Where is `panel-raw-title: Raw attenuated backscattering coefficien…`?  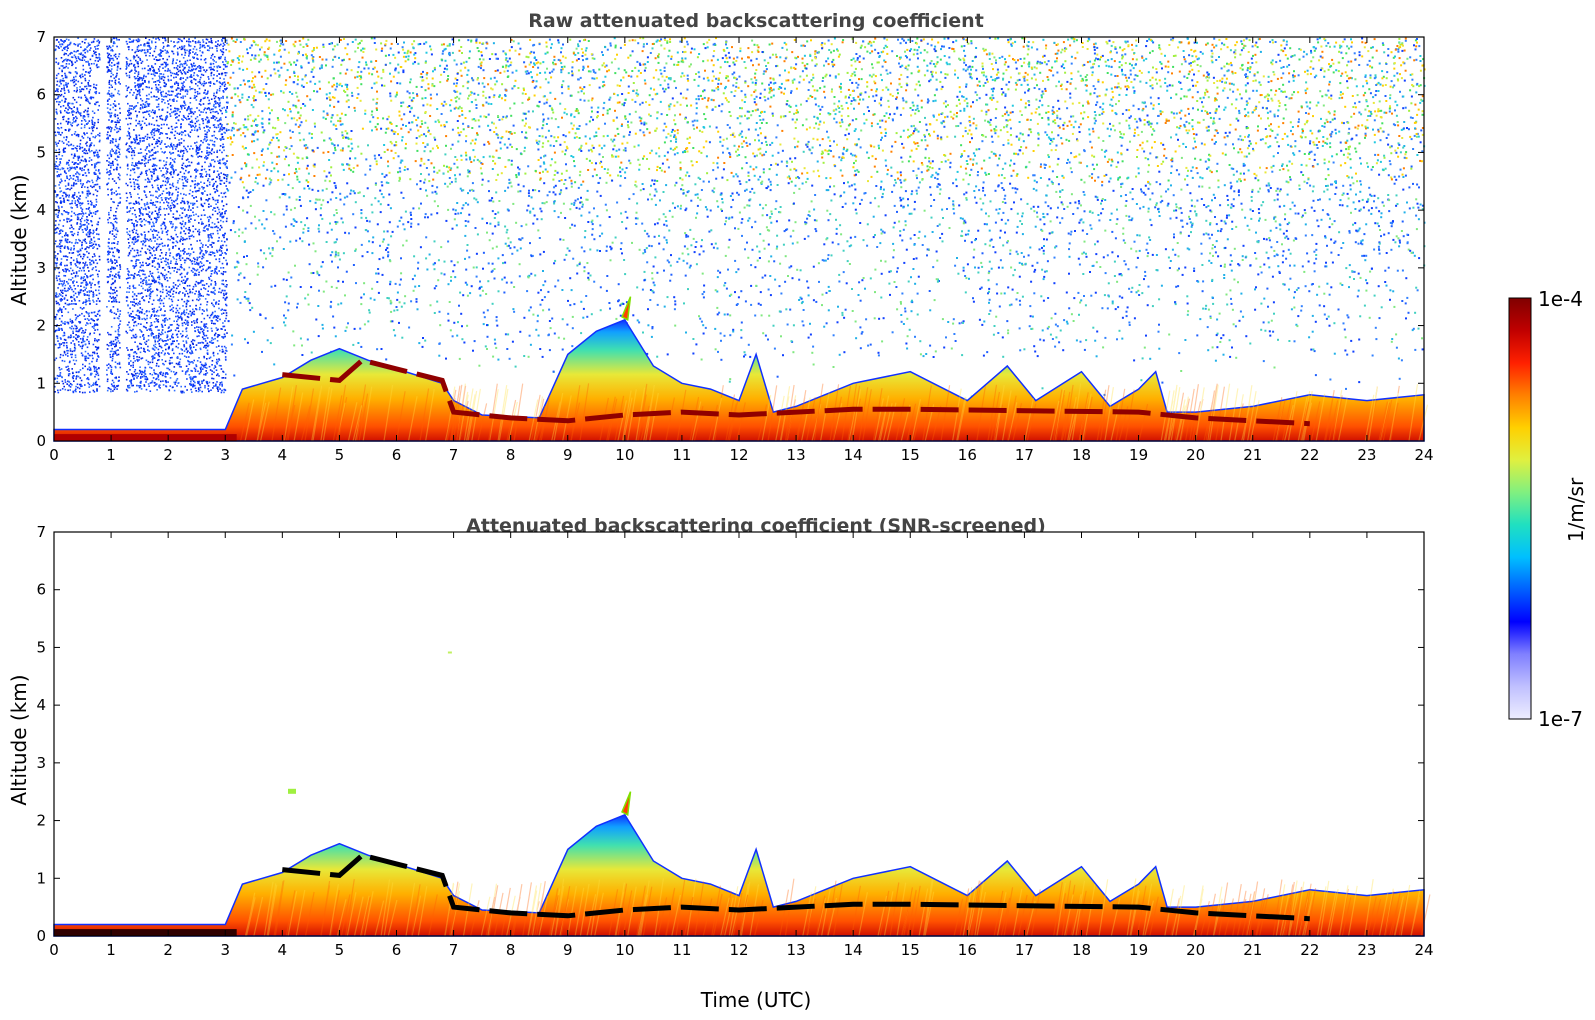 panel-raw-title: Raw attenuated backscattering coefficien… is located at coordinates (756, 21).